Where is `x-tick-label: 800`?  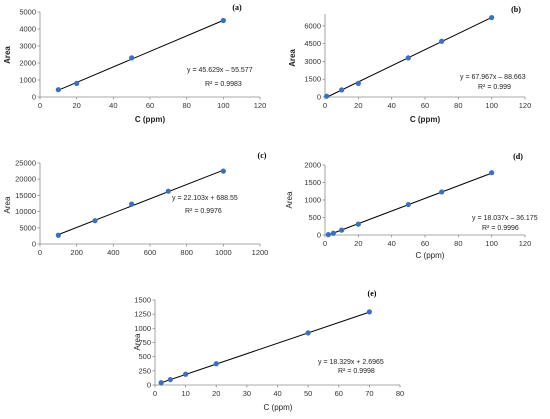 x-tick-label: 800 is located at coordinates (186, 252).